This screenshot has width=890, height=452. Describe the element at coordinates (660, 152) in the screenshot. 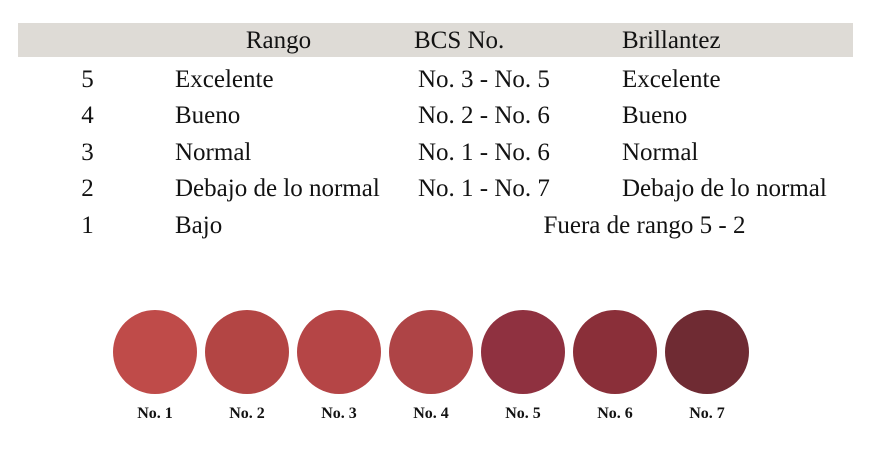

I see `brillantez-value: Normal` at that location.